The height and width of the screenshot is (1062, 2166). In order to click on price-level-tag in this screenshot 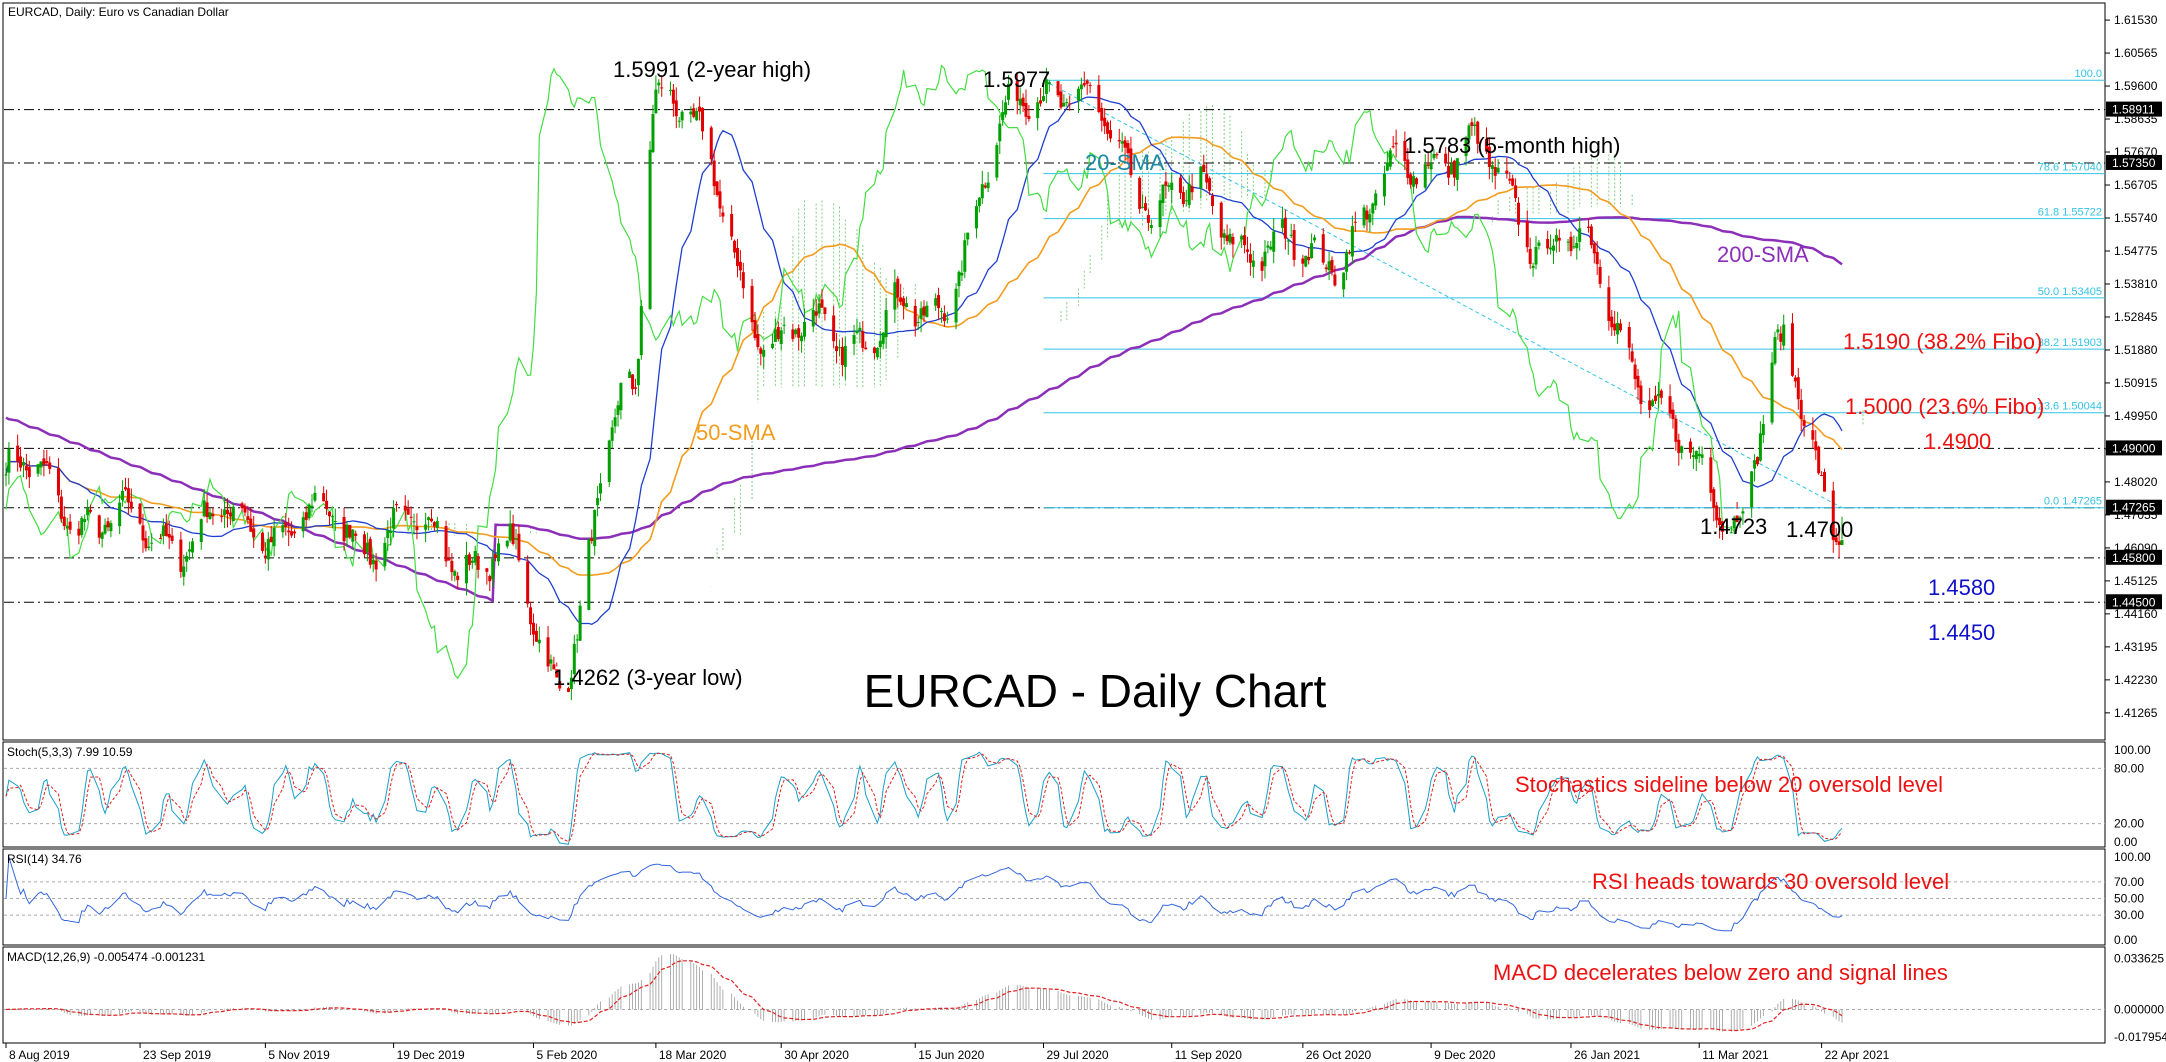, I will do `click(2134, 507)`.